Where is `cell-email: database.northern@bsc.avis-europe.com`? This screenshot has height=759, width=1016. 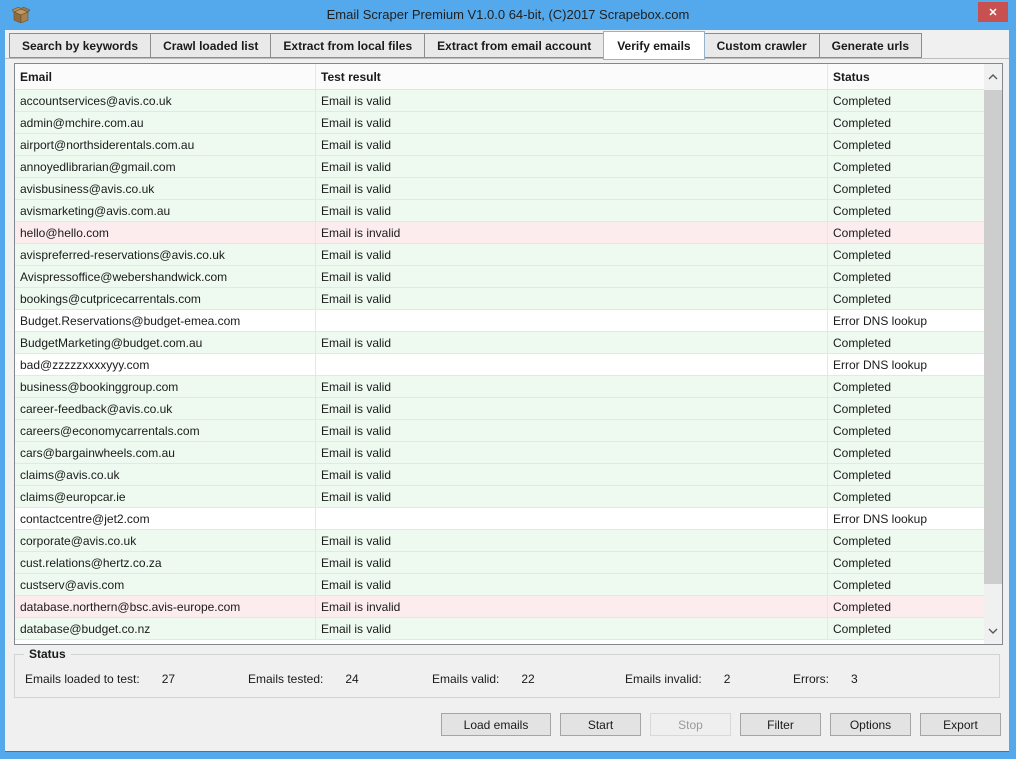 cell-email: database.northern@bsc.avis-europe.com is located at coordinates (165, 606).